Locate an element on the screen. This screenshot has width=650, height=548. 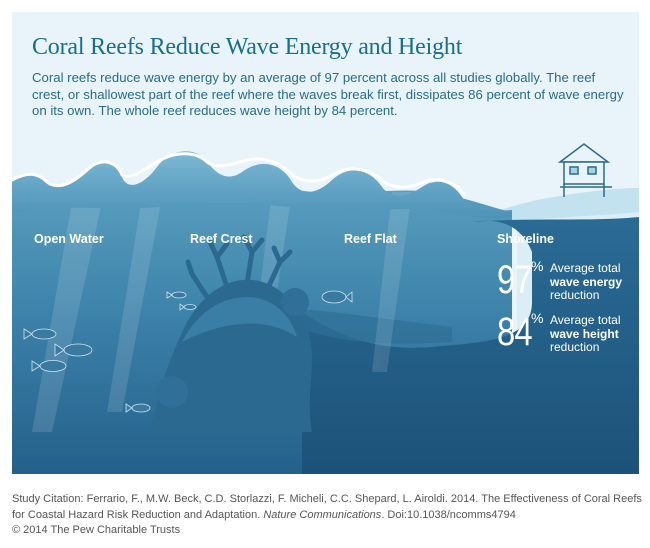
stat-wave-height: 84 % Average total wave height reduction is located at coordinates (567, 335).